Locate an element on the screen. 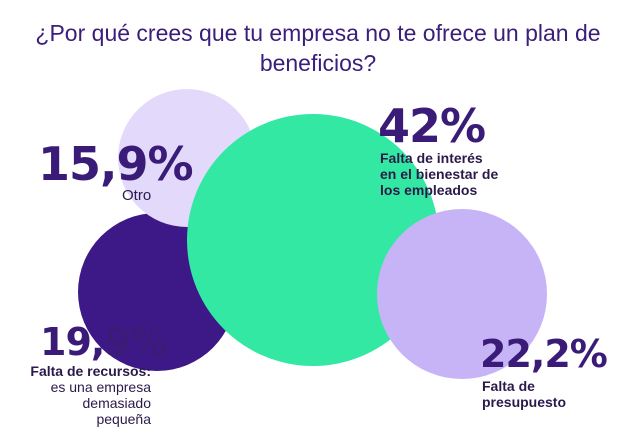 The image size is (636, 446). value-label-falta-de-presupuesto: 22,2% is located at coordinates (544, 354).